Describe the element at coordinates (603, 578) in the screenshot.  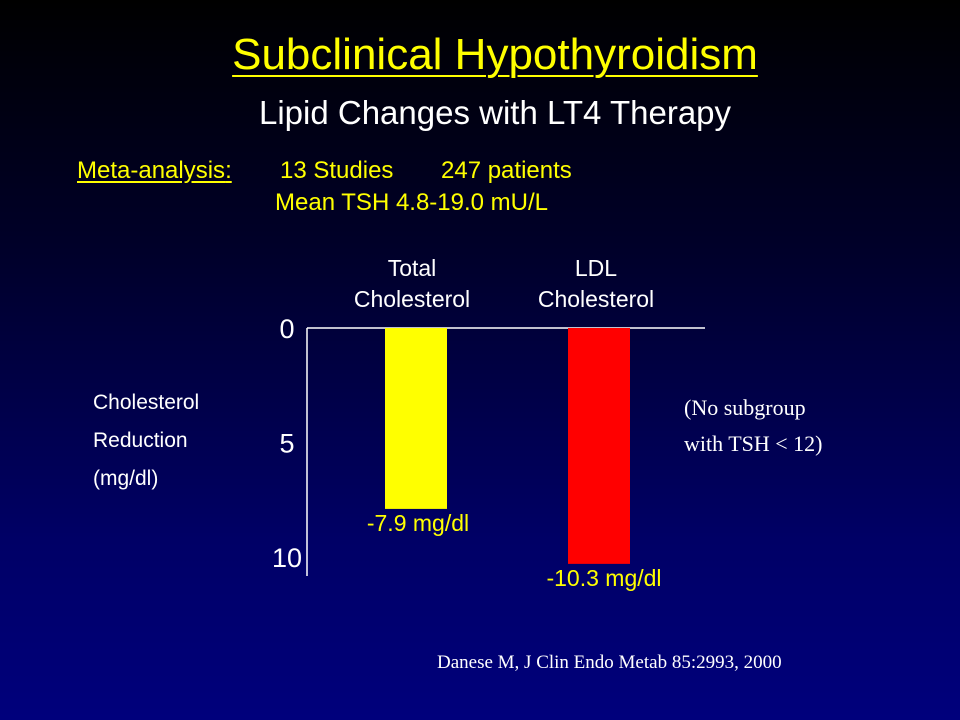
I see `data-label: -10.3 mg/dl` at that location.